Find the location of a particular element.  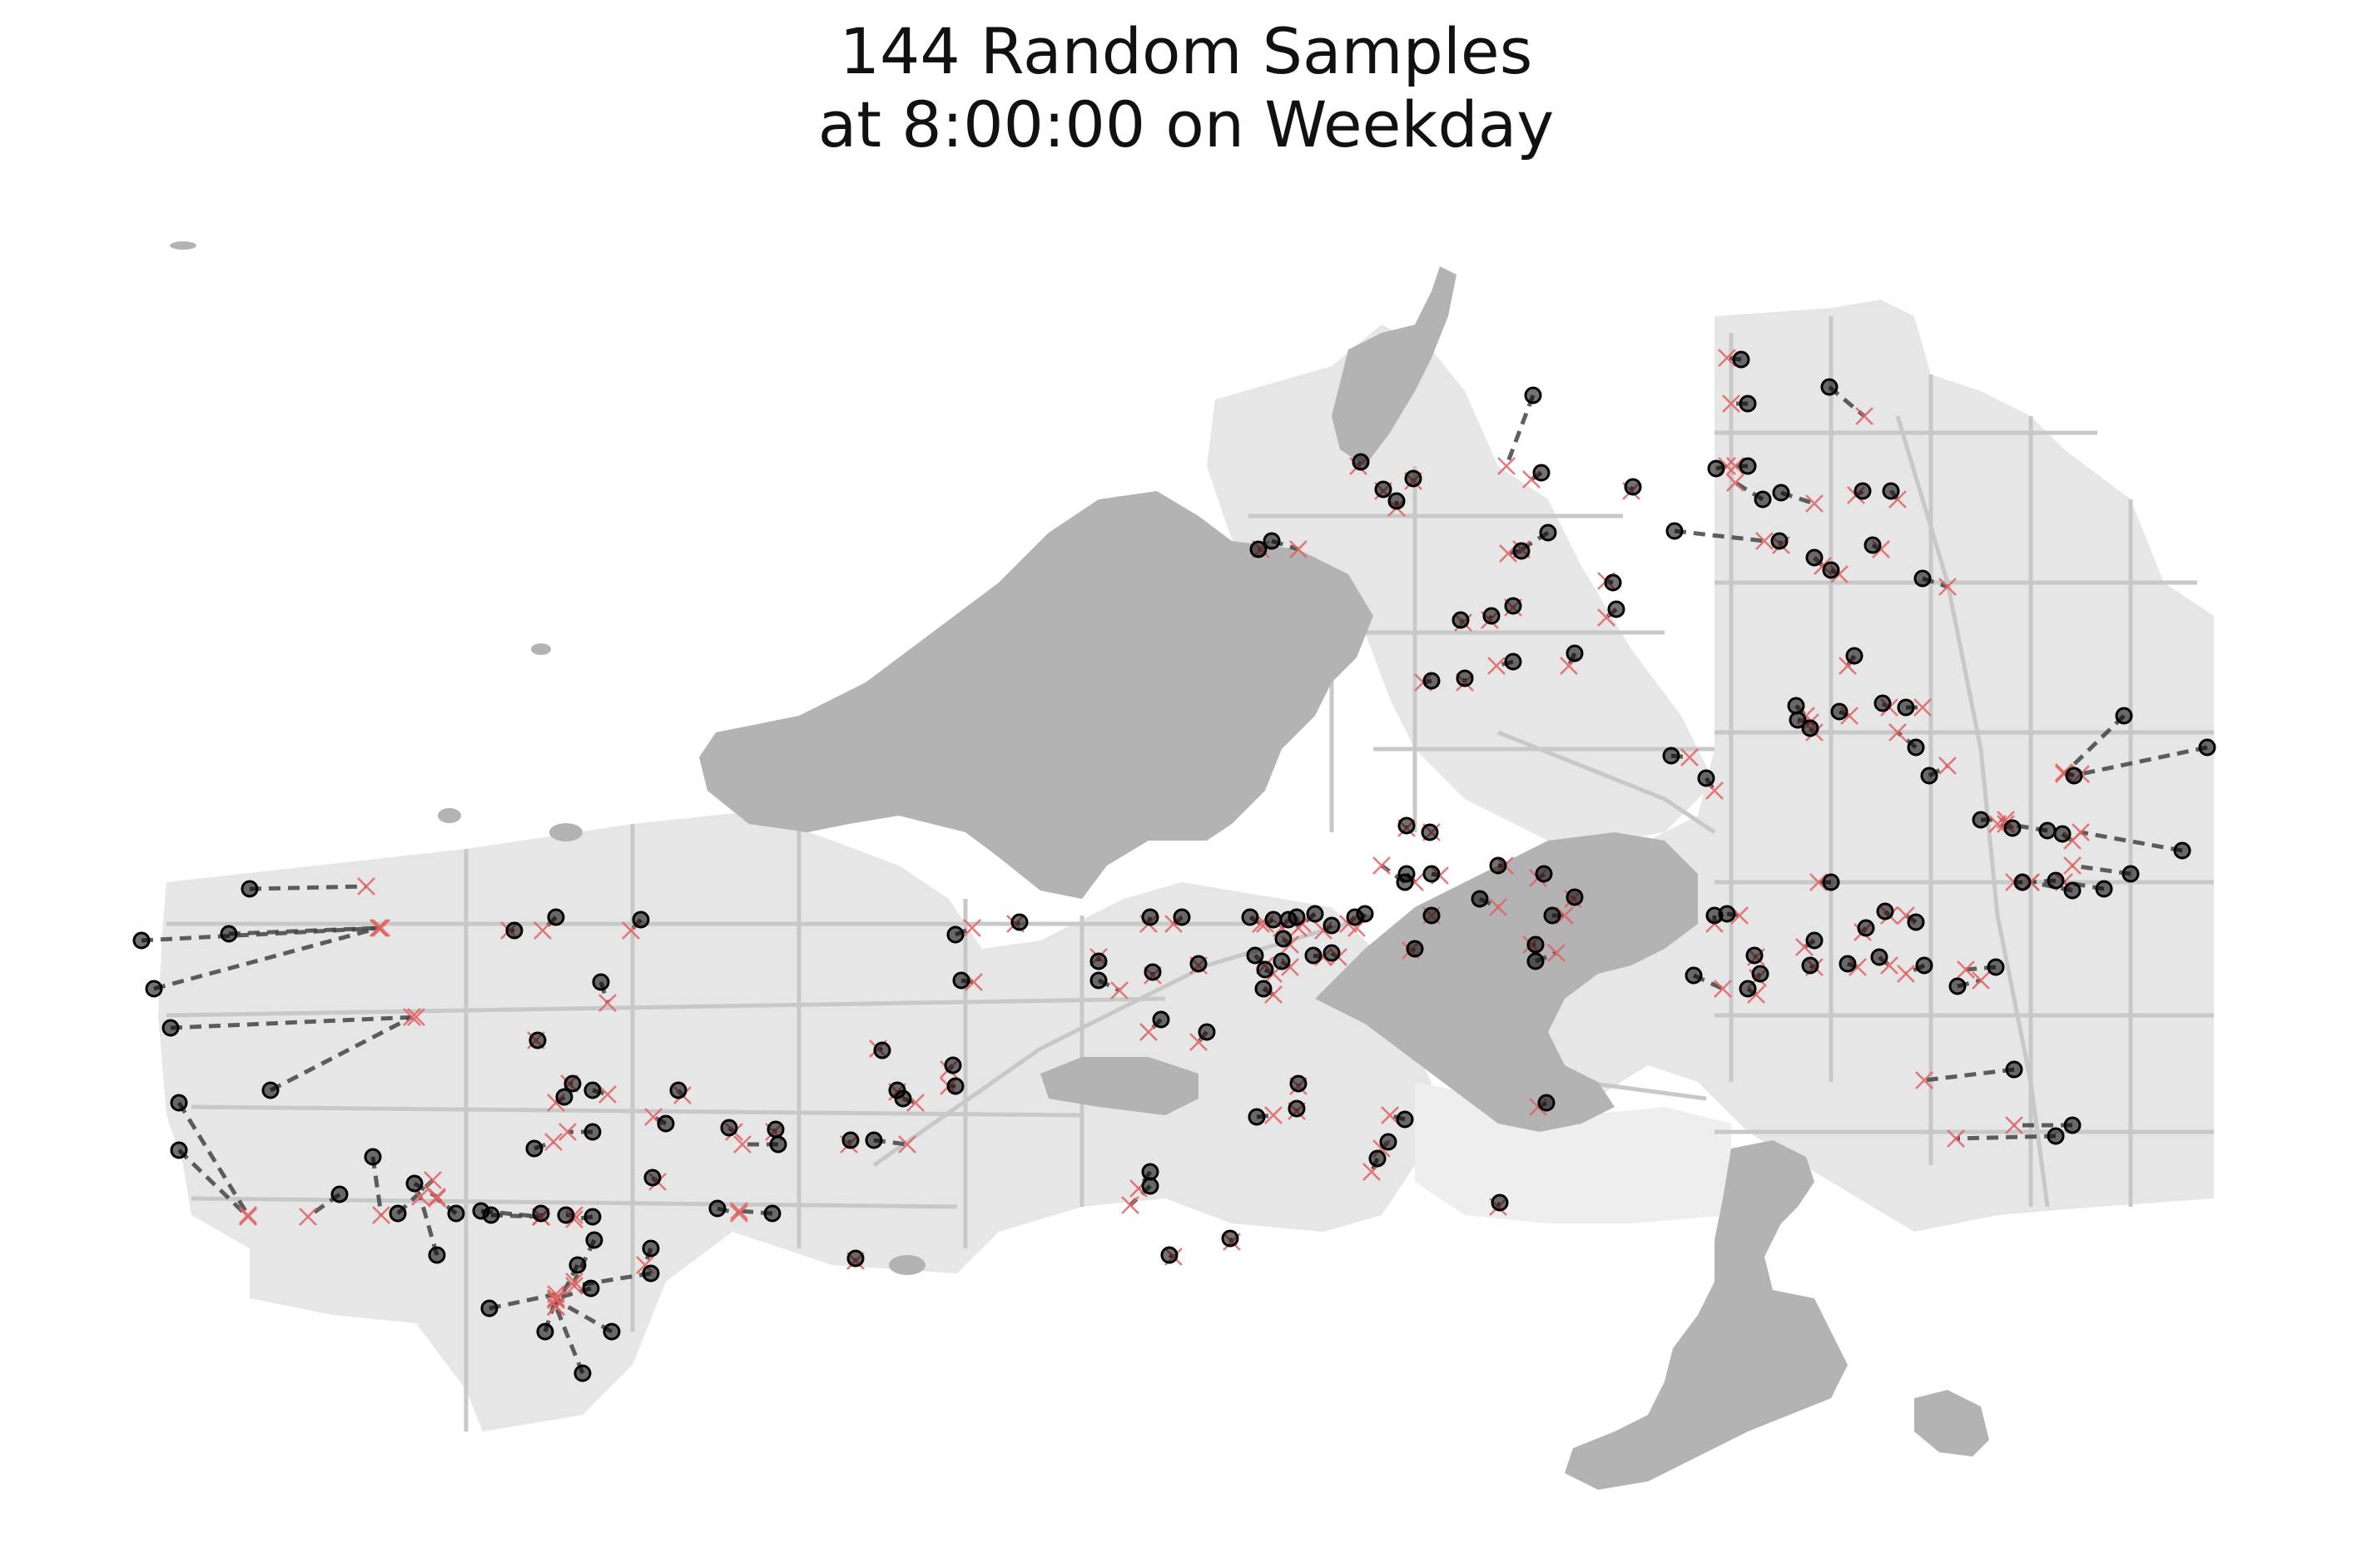

lake-small-west is located at coordinates (1119, 1086).